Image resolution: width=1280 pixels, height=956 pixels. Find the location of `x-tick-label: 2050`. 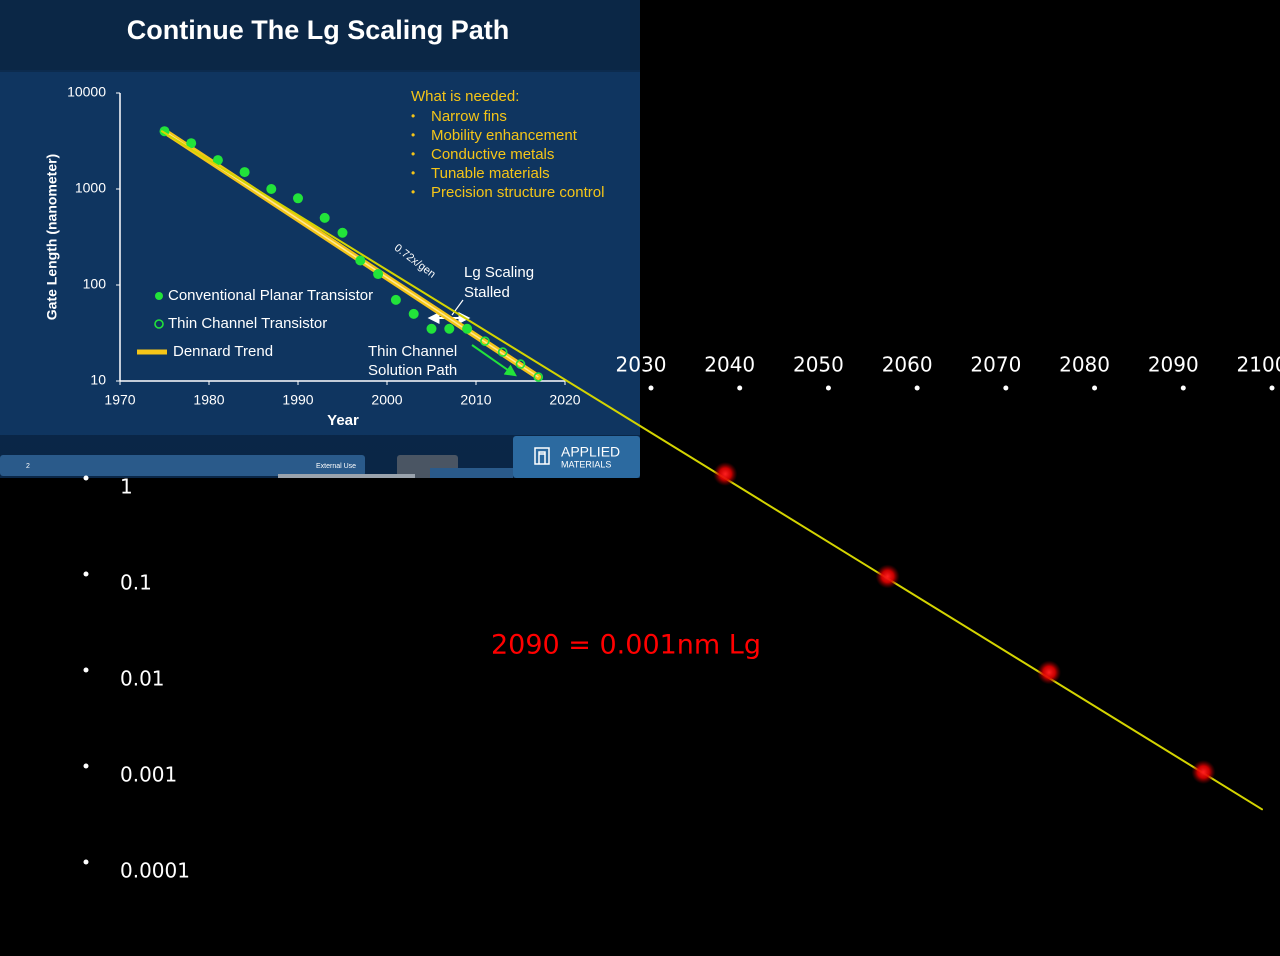

x-tick-label: 2050 is located at coordinates (818, 365).